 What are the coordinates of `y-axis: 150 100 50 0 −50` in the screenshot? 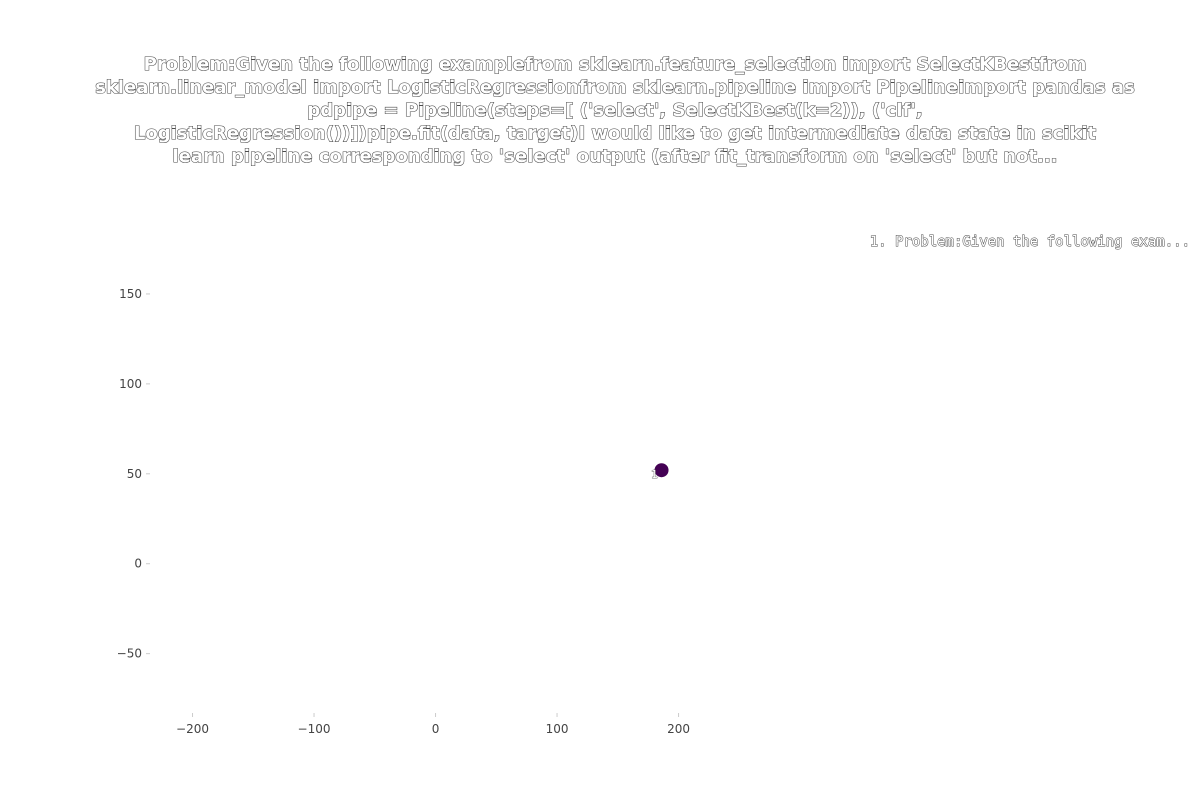 It's located at (133, 474).